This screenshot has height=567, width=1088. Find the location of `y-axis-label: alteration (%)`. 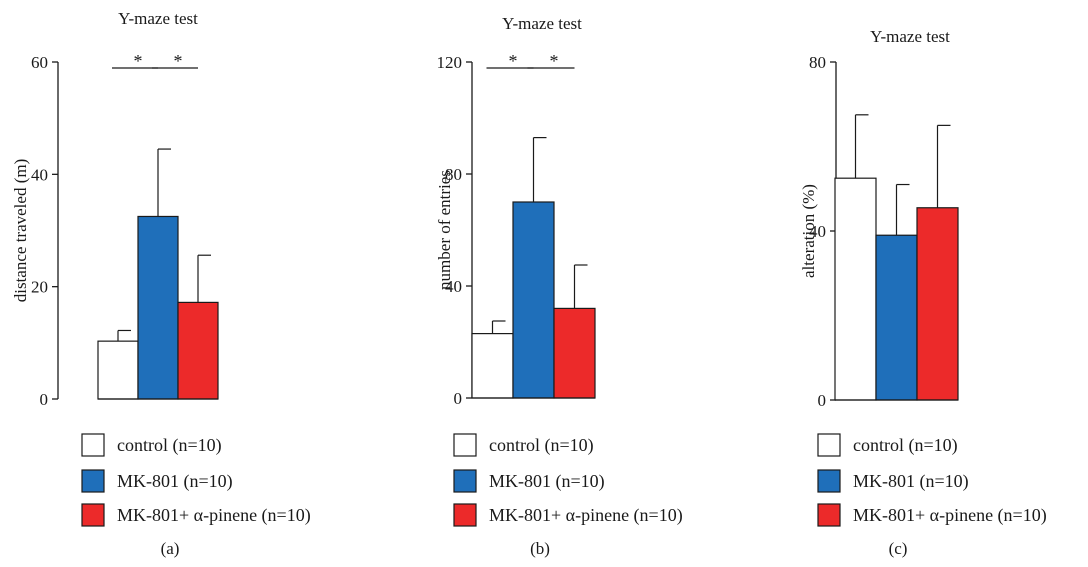

y-axis-label: alteration (%) is located at coordinates (808, 231).